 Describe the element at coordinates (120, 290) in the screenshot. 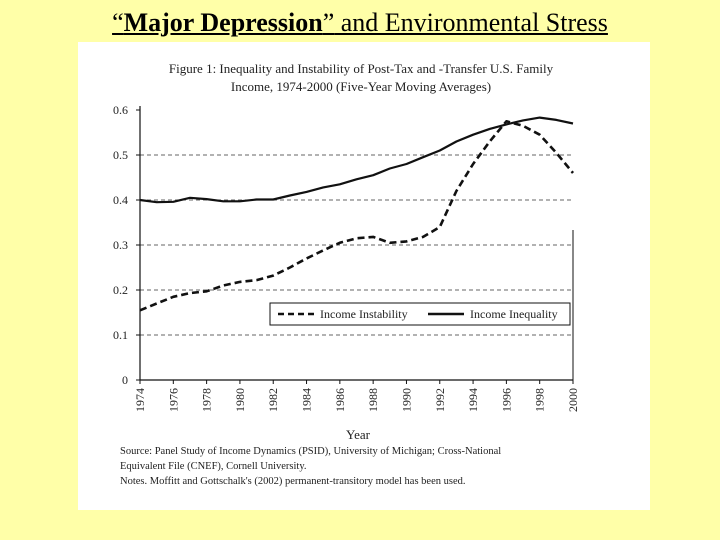

I see `y-tick-label-0.2: 0.2` at that location.